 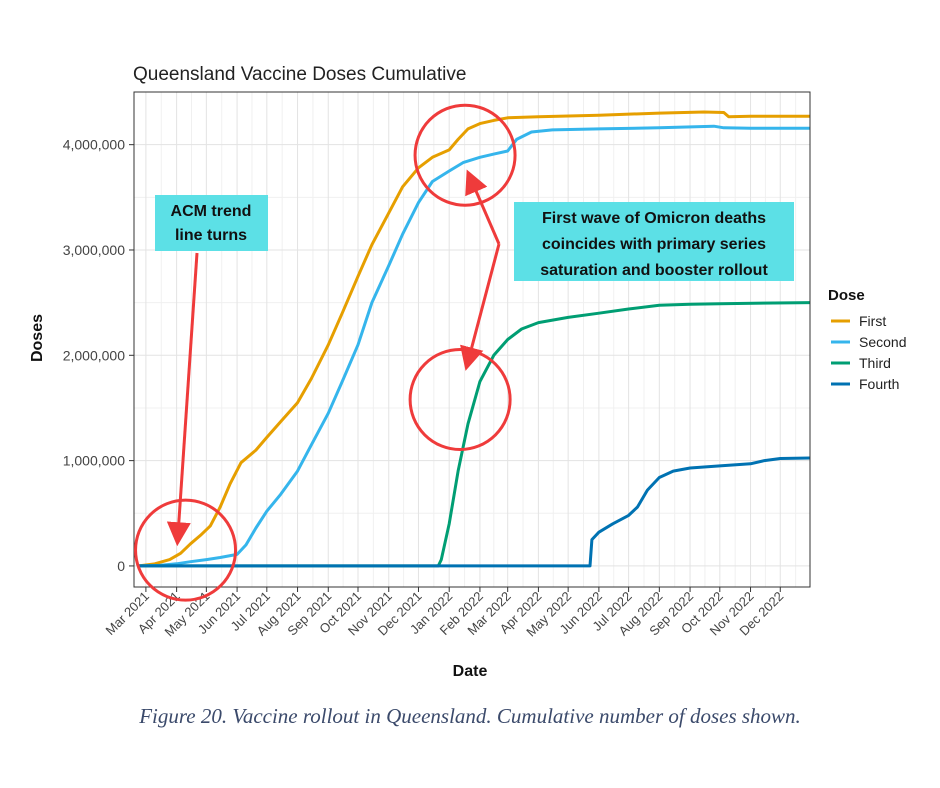 What do you see at coordinates (654, 270) in the screenshot?
I see `omicron-annotation-line-3: saturation and booster rollout` at bounding box center [654, 270].